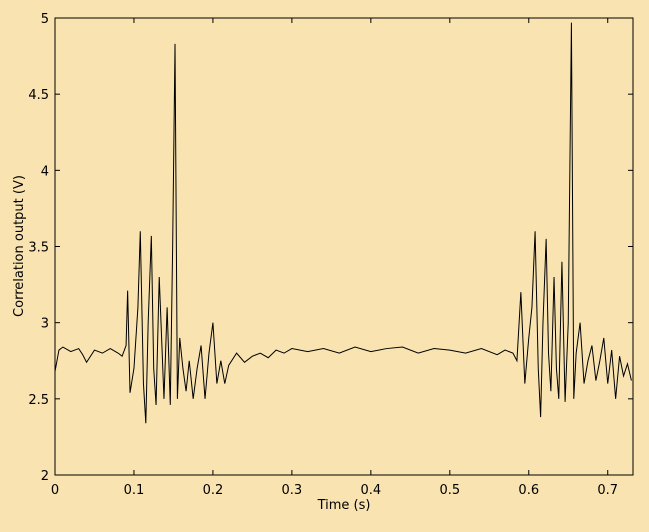 The image size is (649, 532). Describe the element at coordinates (371, 490) in the screenshot. I see `x-tick-label: 0.4` at that location.